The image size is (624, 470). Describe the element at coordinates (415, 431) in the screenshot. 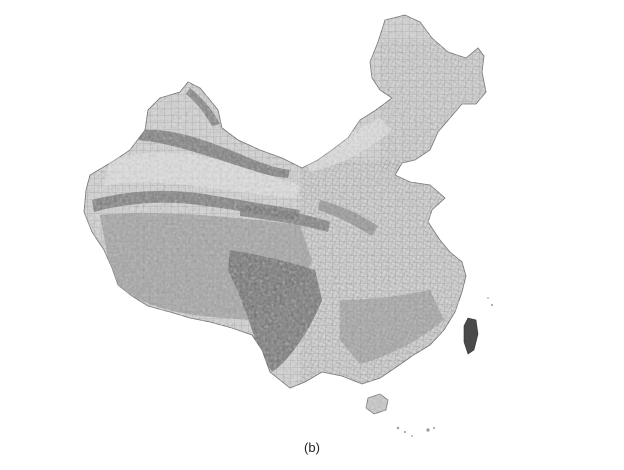

I see `south-islands` at that location.